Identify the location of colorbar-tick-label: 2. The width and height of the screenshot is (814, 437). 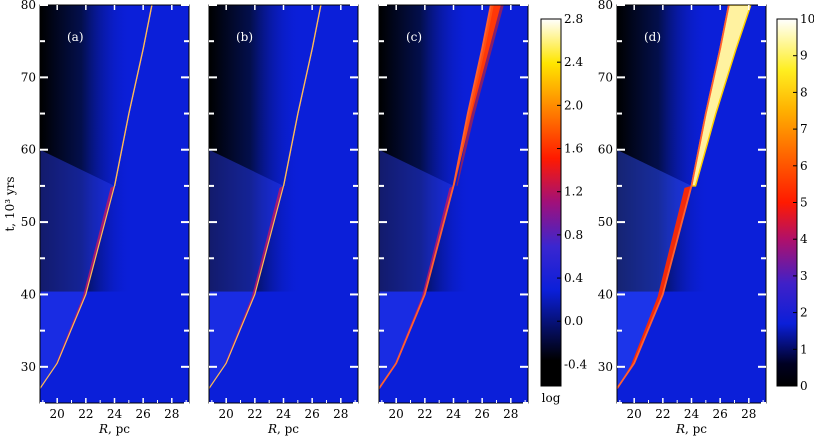
(804, 313).